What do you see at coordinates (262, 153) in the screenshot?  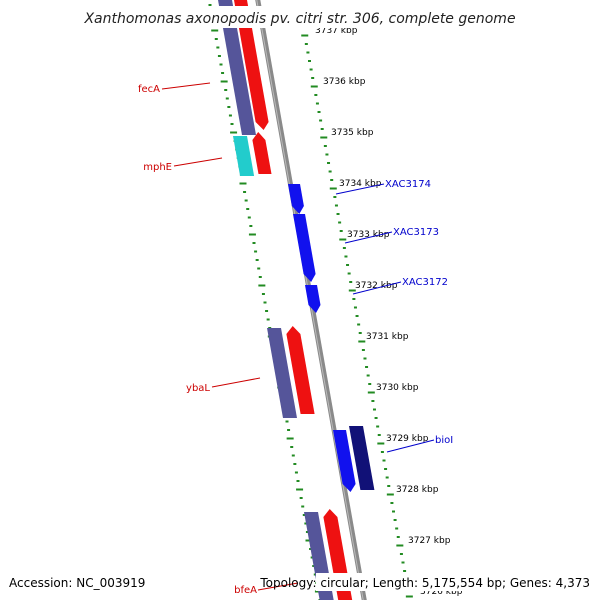 I see `cds-mphE-red` at bounding box center [262, 153].